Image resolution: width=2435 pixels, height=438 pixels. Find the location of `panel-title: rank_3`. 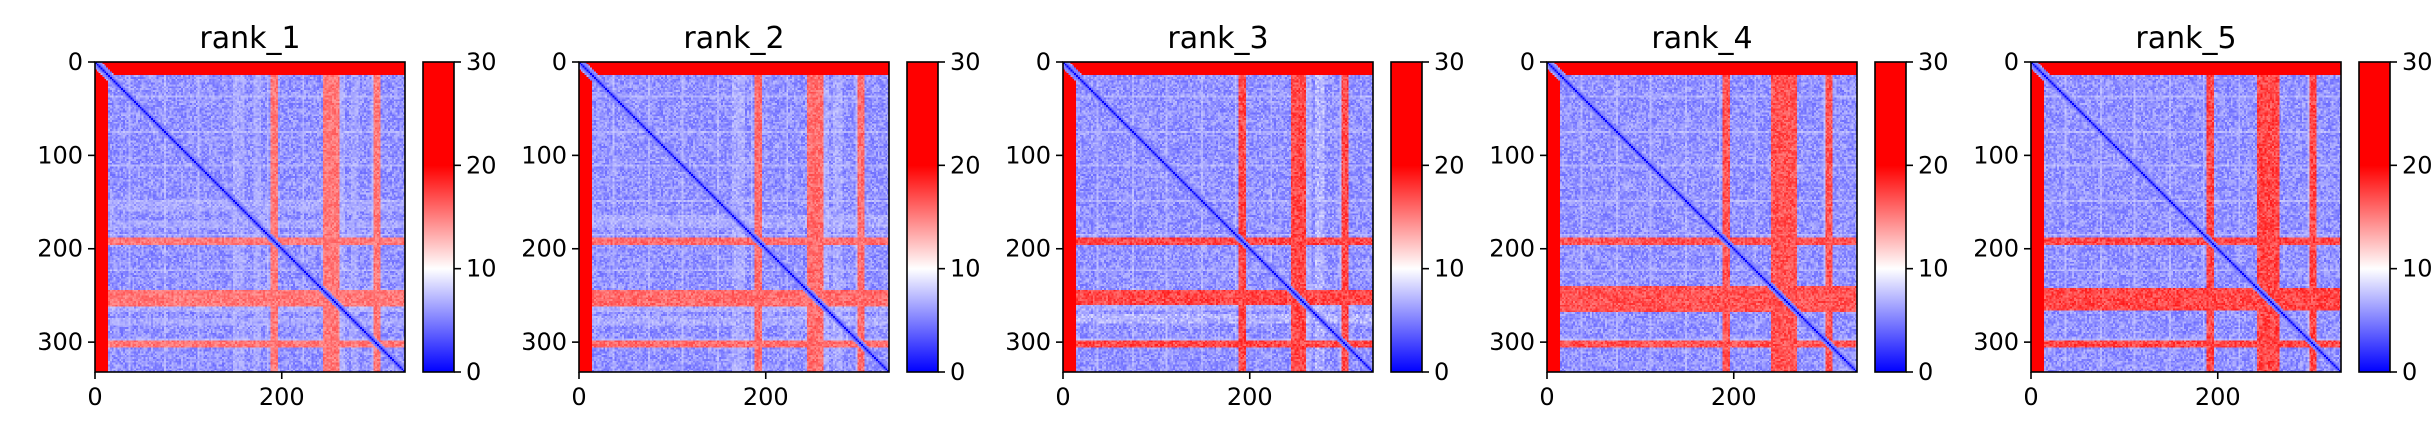

panel-title: rank_3 is located at coordinates (1217, 38).